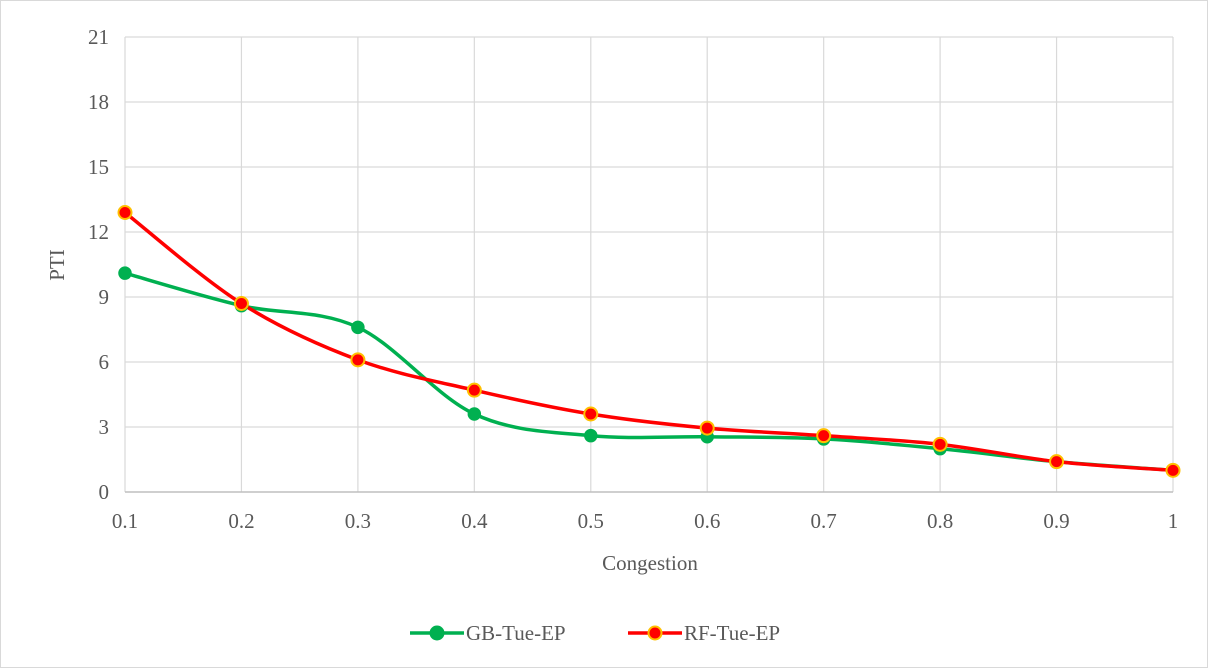 The width and height of the screenshot is (1208, 668). I want to click on x-tick-label: 0.4, so click(474, 521).